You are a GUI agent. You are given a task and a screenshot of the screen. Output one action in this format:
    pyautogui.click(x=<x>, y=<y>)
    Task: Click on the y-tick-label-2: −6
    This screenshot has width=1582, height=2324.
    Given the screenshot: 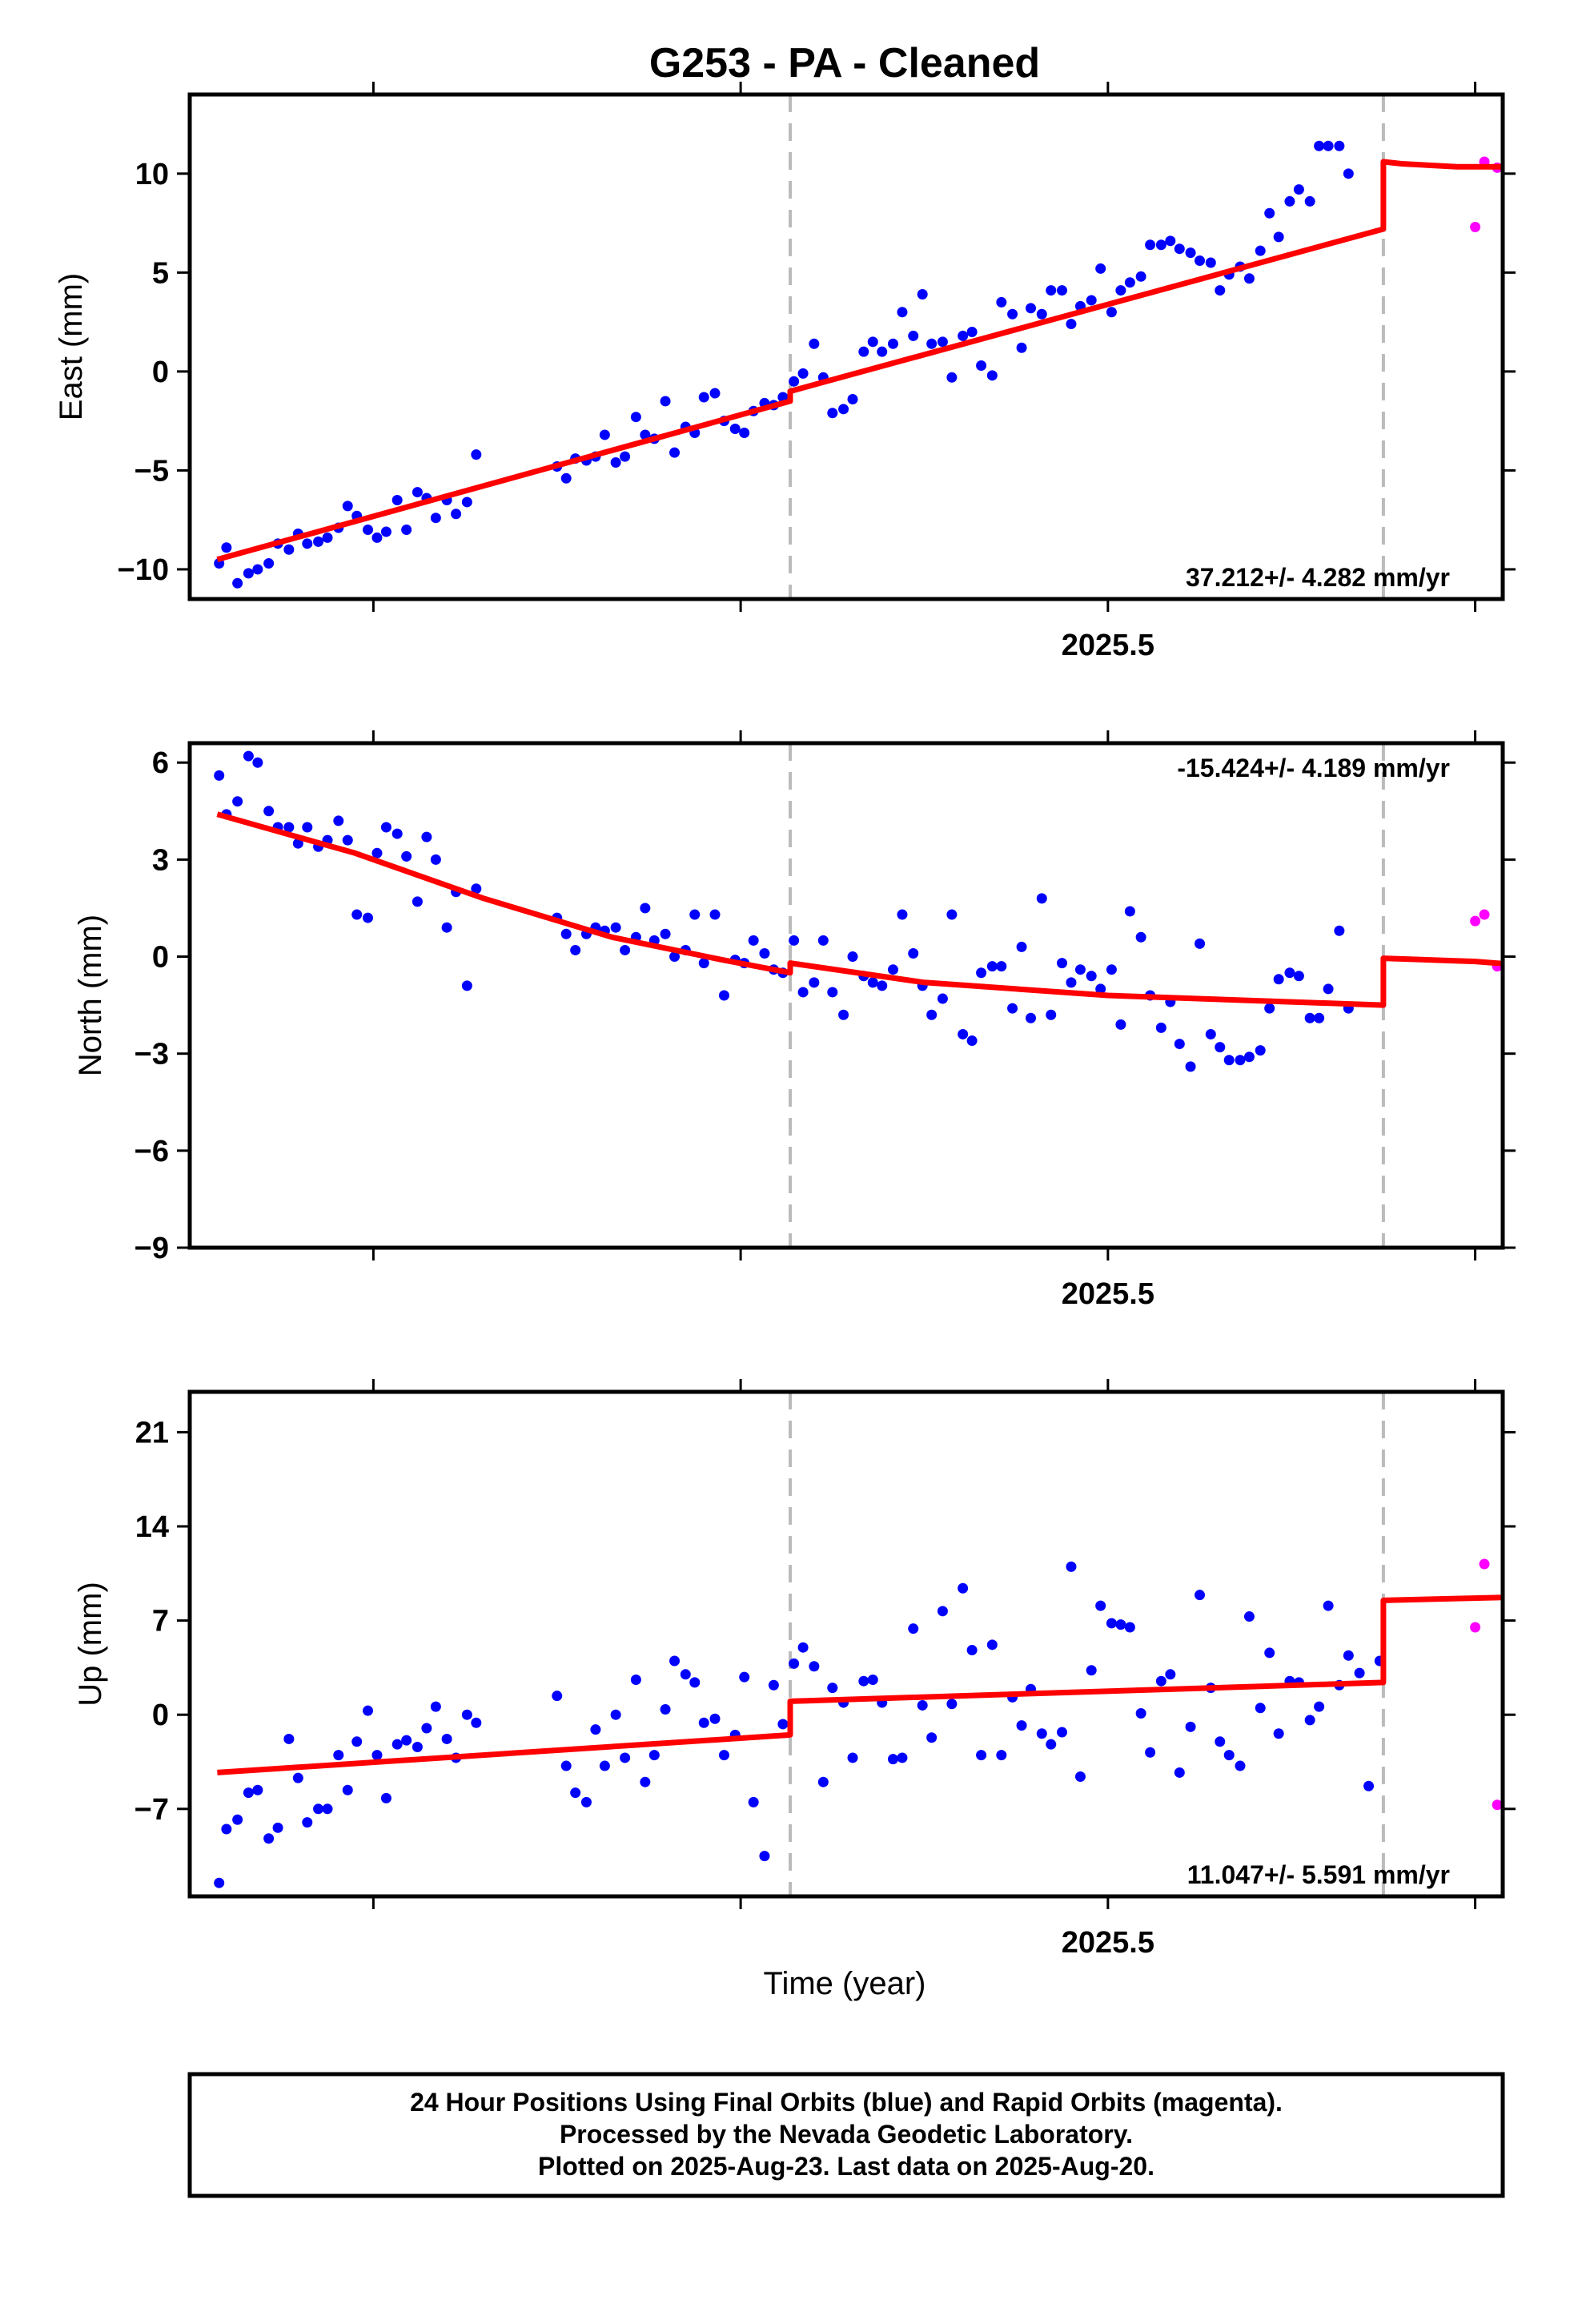 What is the action you would take?
    pyautogui.click(x=152, y=1151)
    